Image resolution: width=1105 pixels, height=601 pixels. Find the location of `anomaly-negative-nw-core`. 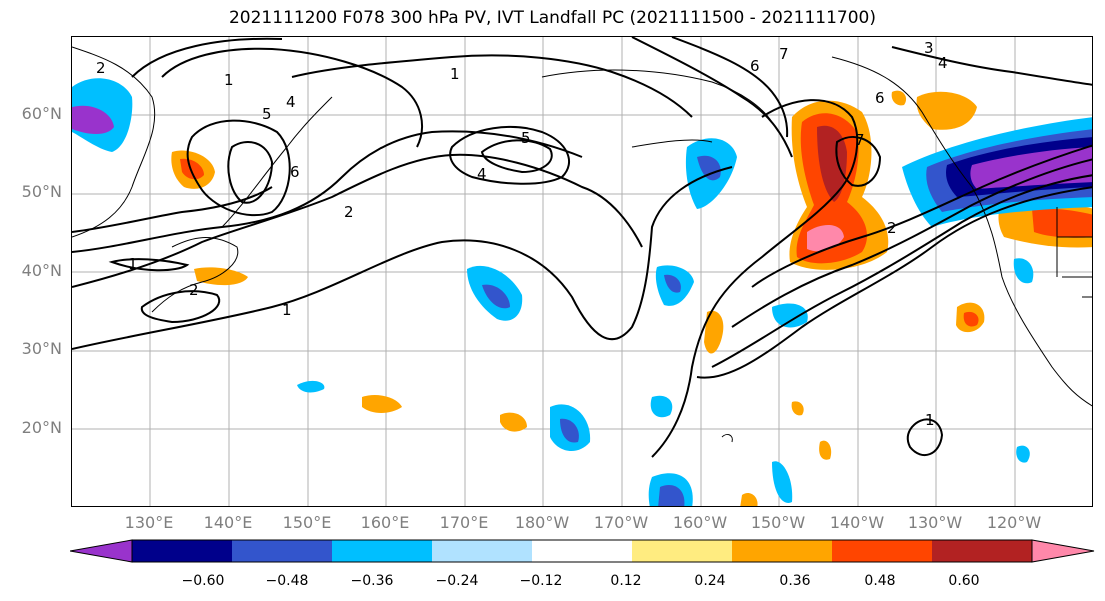

anomaly-negative-nw-core is located at coordinates (93, 119).